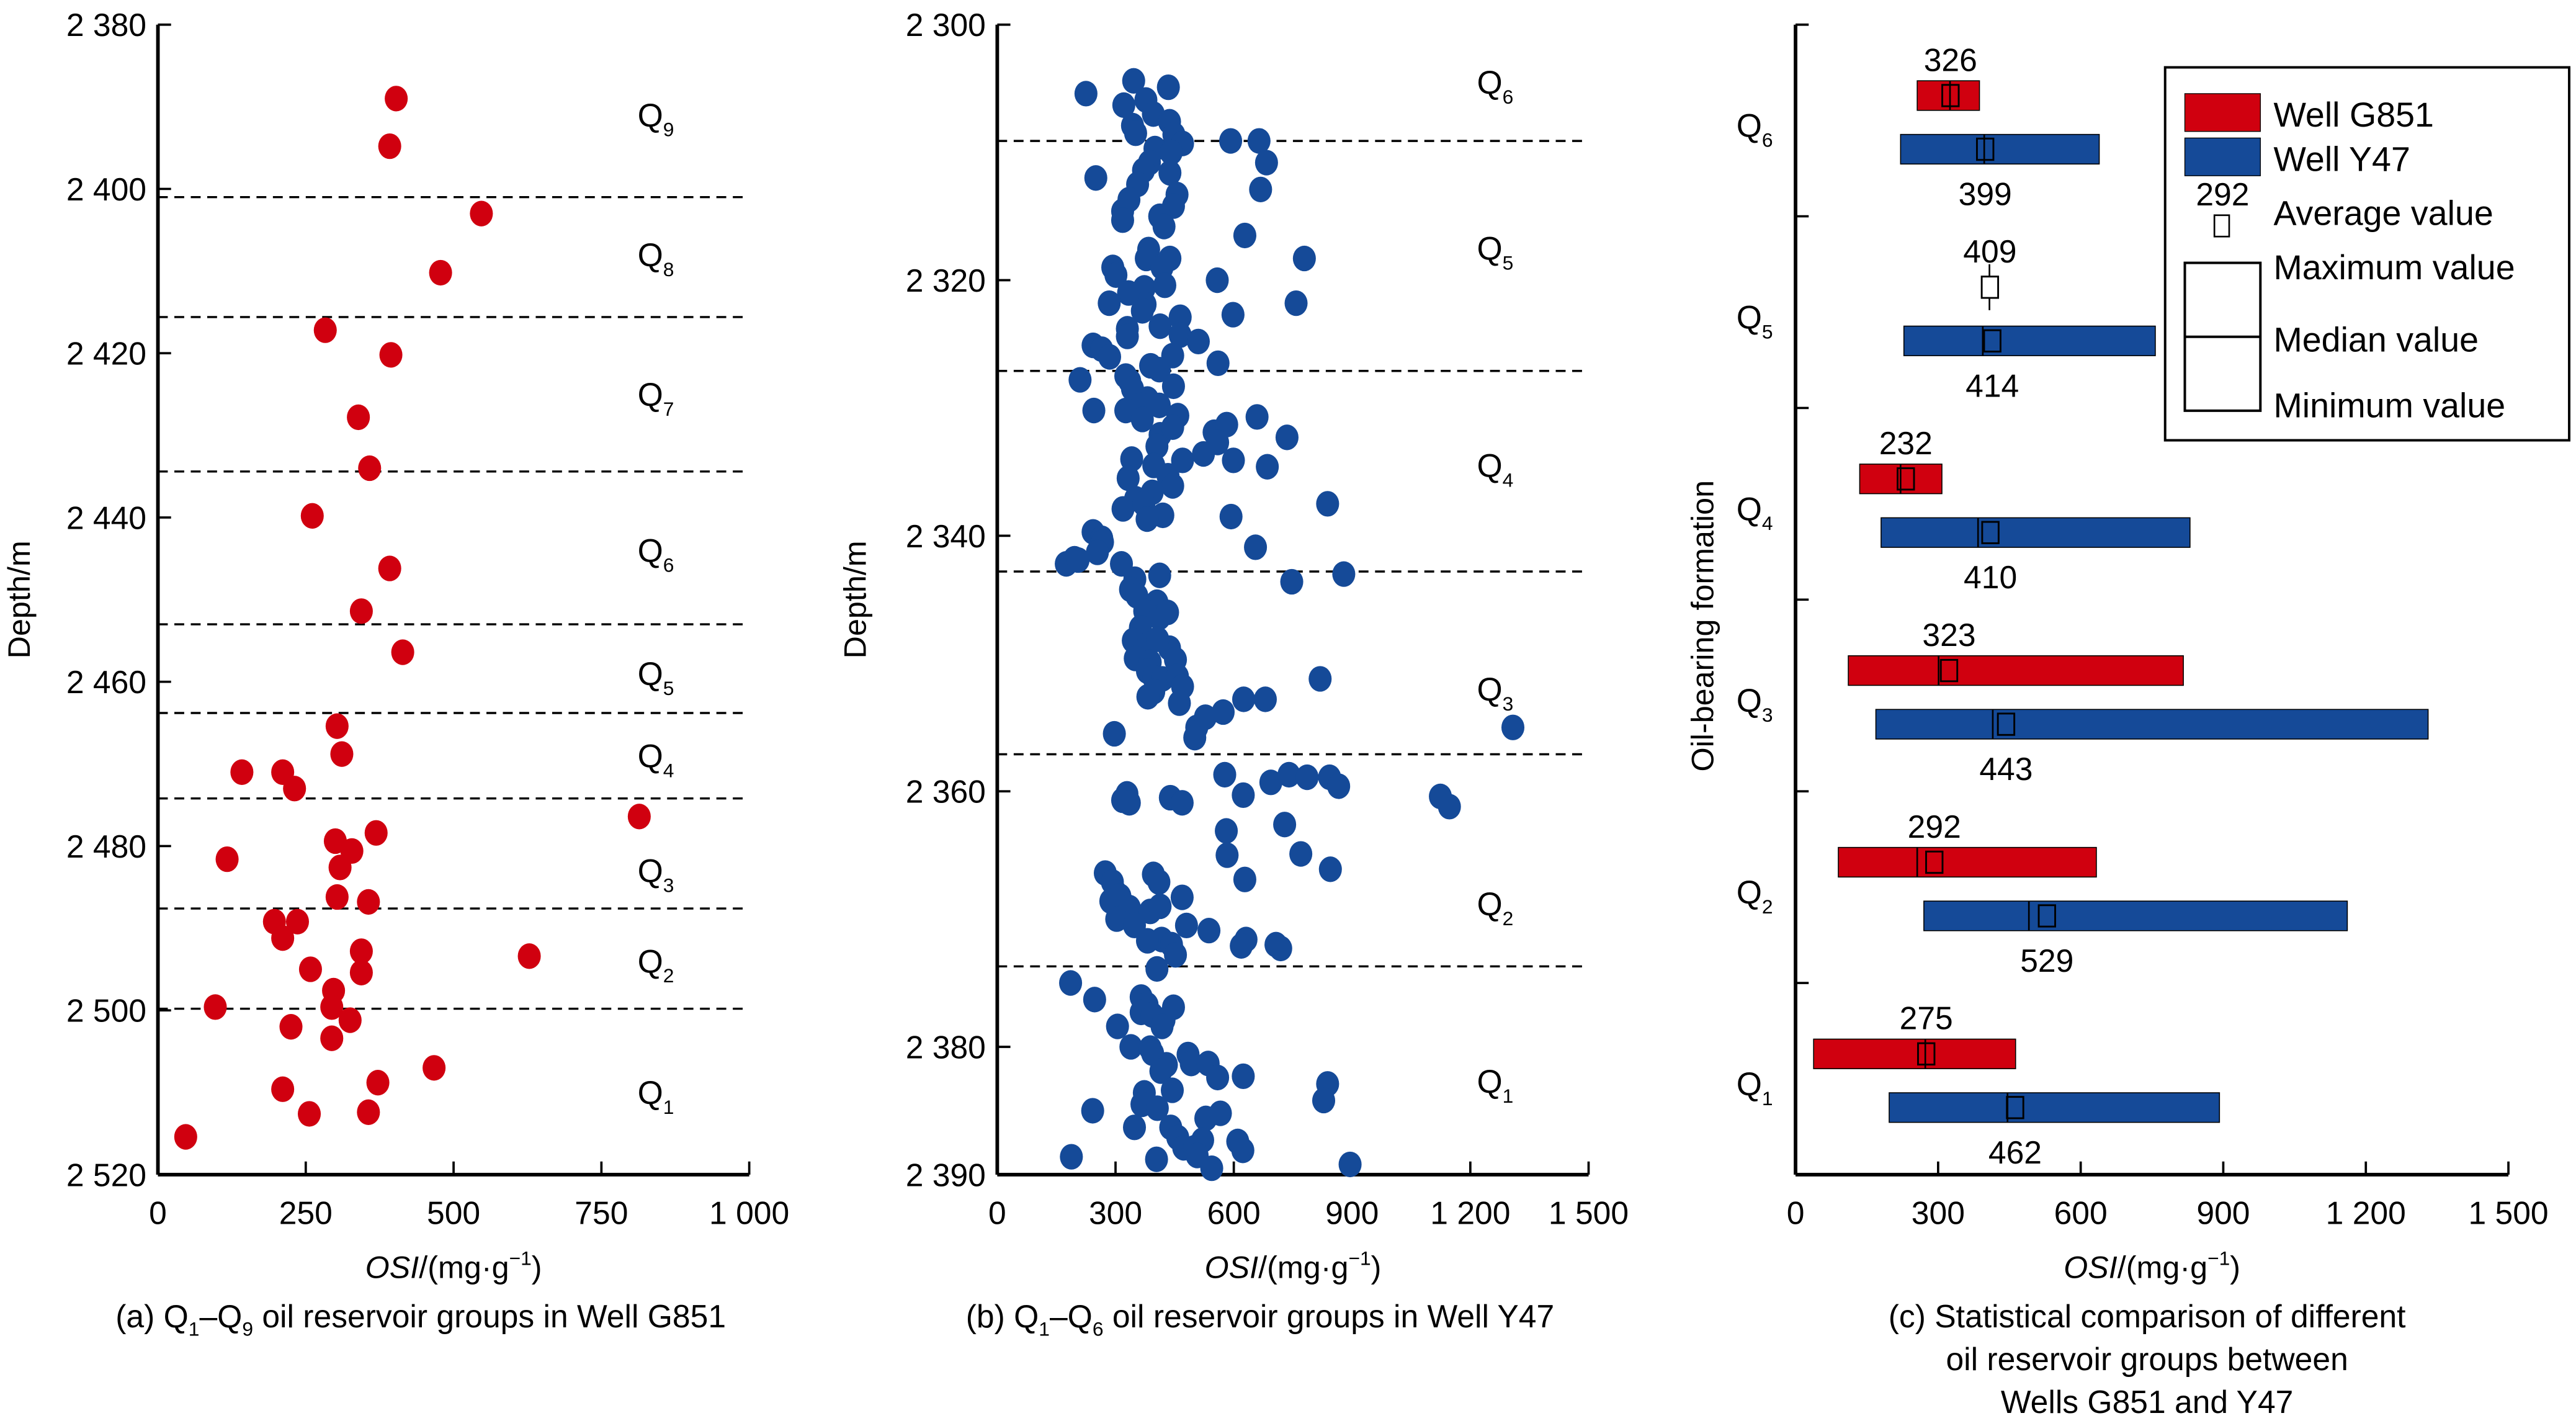 This screenshot has height=1426, width=2576. I want to click on x-axis-title-var: OSI, so click(2091, 1267).